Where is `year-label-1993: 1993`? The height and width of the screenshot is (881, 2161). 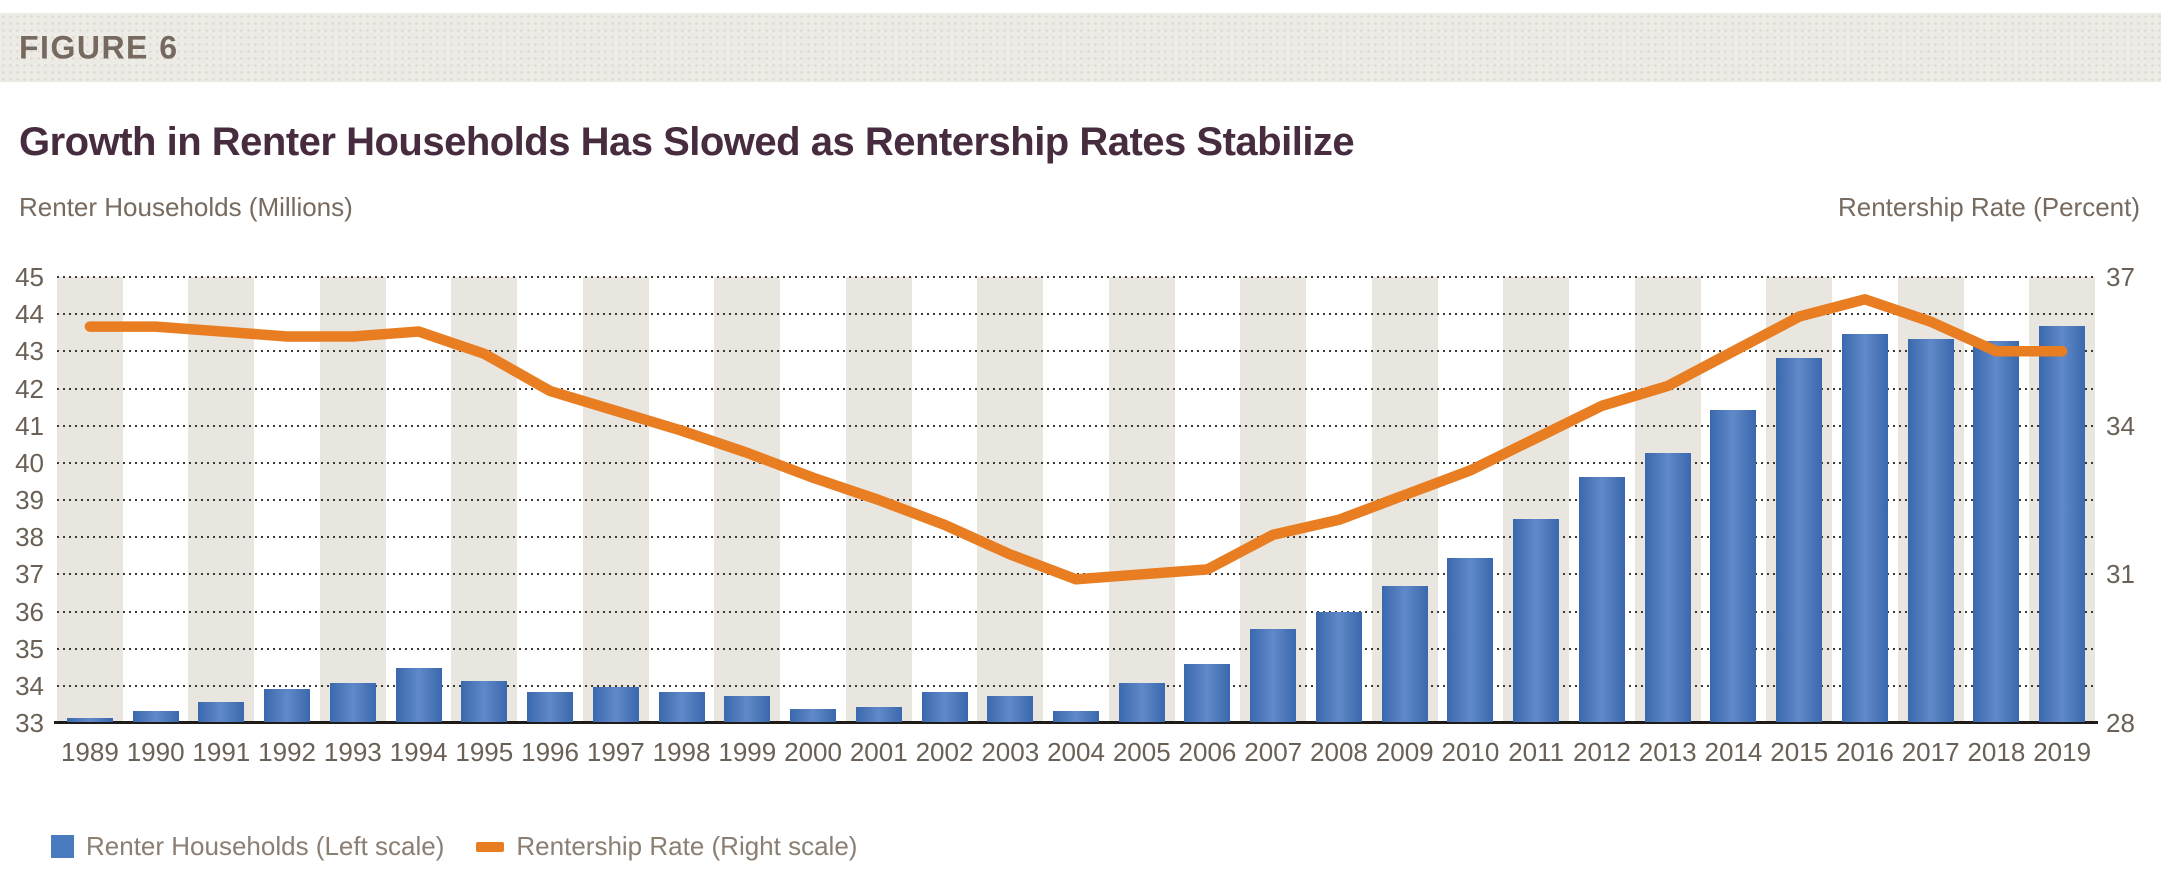
year-label-1993: 1993 is located at coordinates (352, 752).